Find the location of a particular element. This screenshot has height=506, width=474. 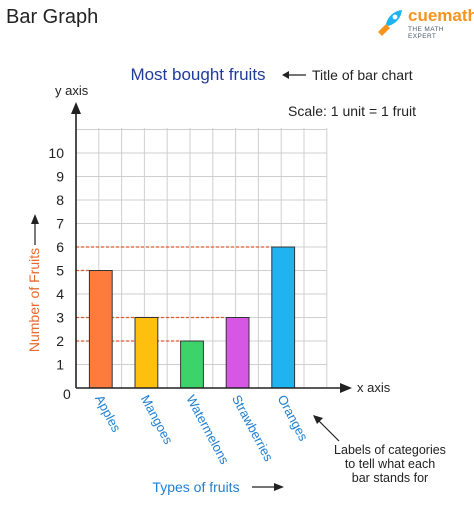

page-heading: Bar Graph is located at coordinates (52, 17).